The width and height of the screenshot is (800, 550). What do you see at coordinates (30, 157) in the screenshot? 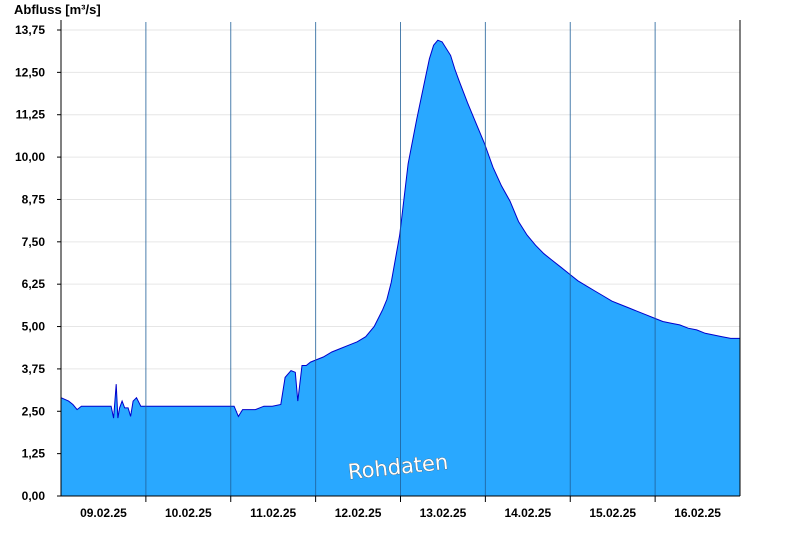
I see `y-tick-label: 10,00` at bounding box center [30, 157].